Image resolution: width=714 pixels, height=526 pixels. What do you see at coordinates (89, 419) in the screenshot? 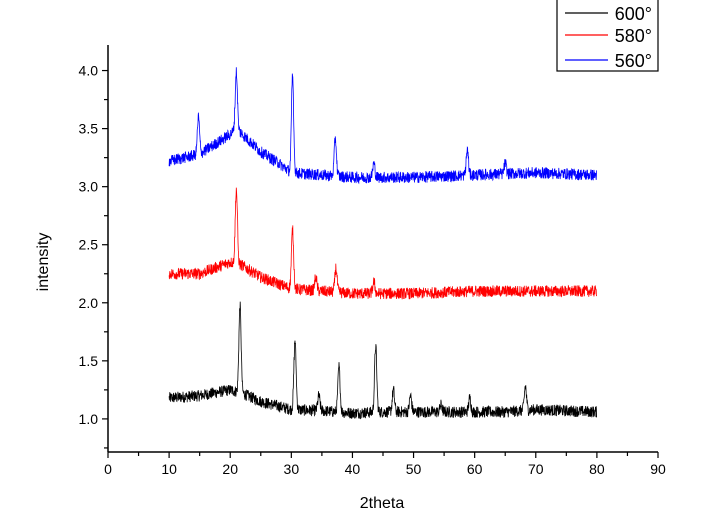
I see `y-tick-label: 1.0` at bounding box center [89, 419].